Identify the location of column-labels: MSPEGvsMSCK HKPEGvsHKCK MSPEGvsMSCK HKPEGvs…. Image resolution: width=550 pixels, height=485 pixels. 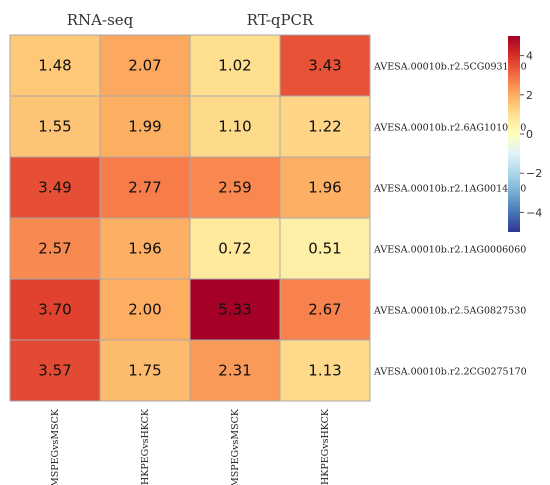
(190, 446).